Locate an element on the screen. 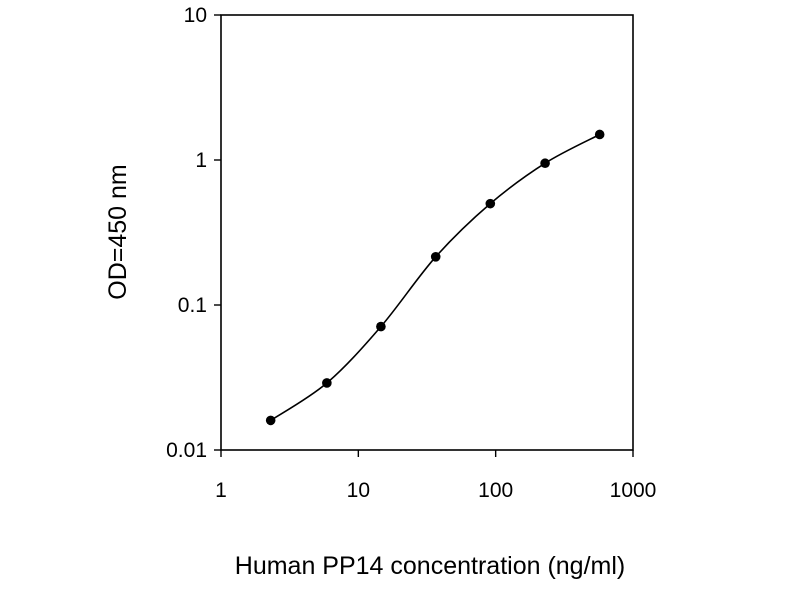 Image resolution: width=800 pixels, height=600 pixels. x-tick-label: 100 is located at coordinates (495, 490).